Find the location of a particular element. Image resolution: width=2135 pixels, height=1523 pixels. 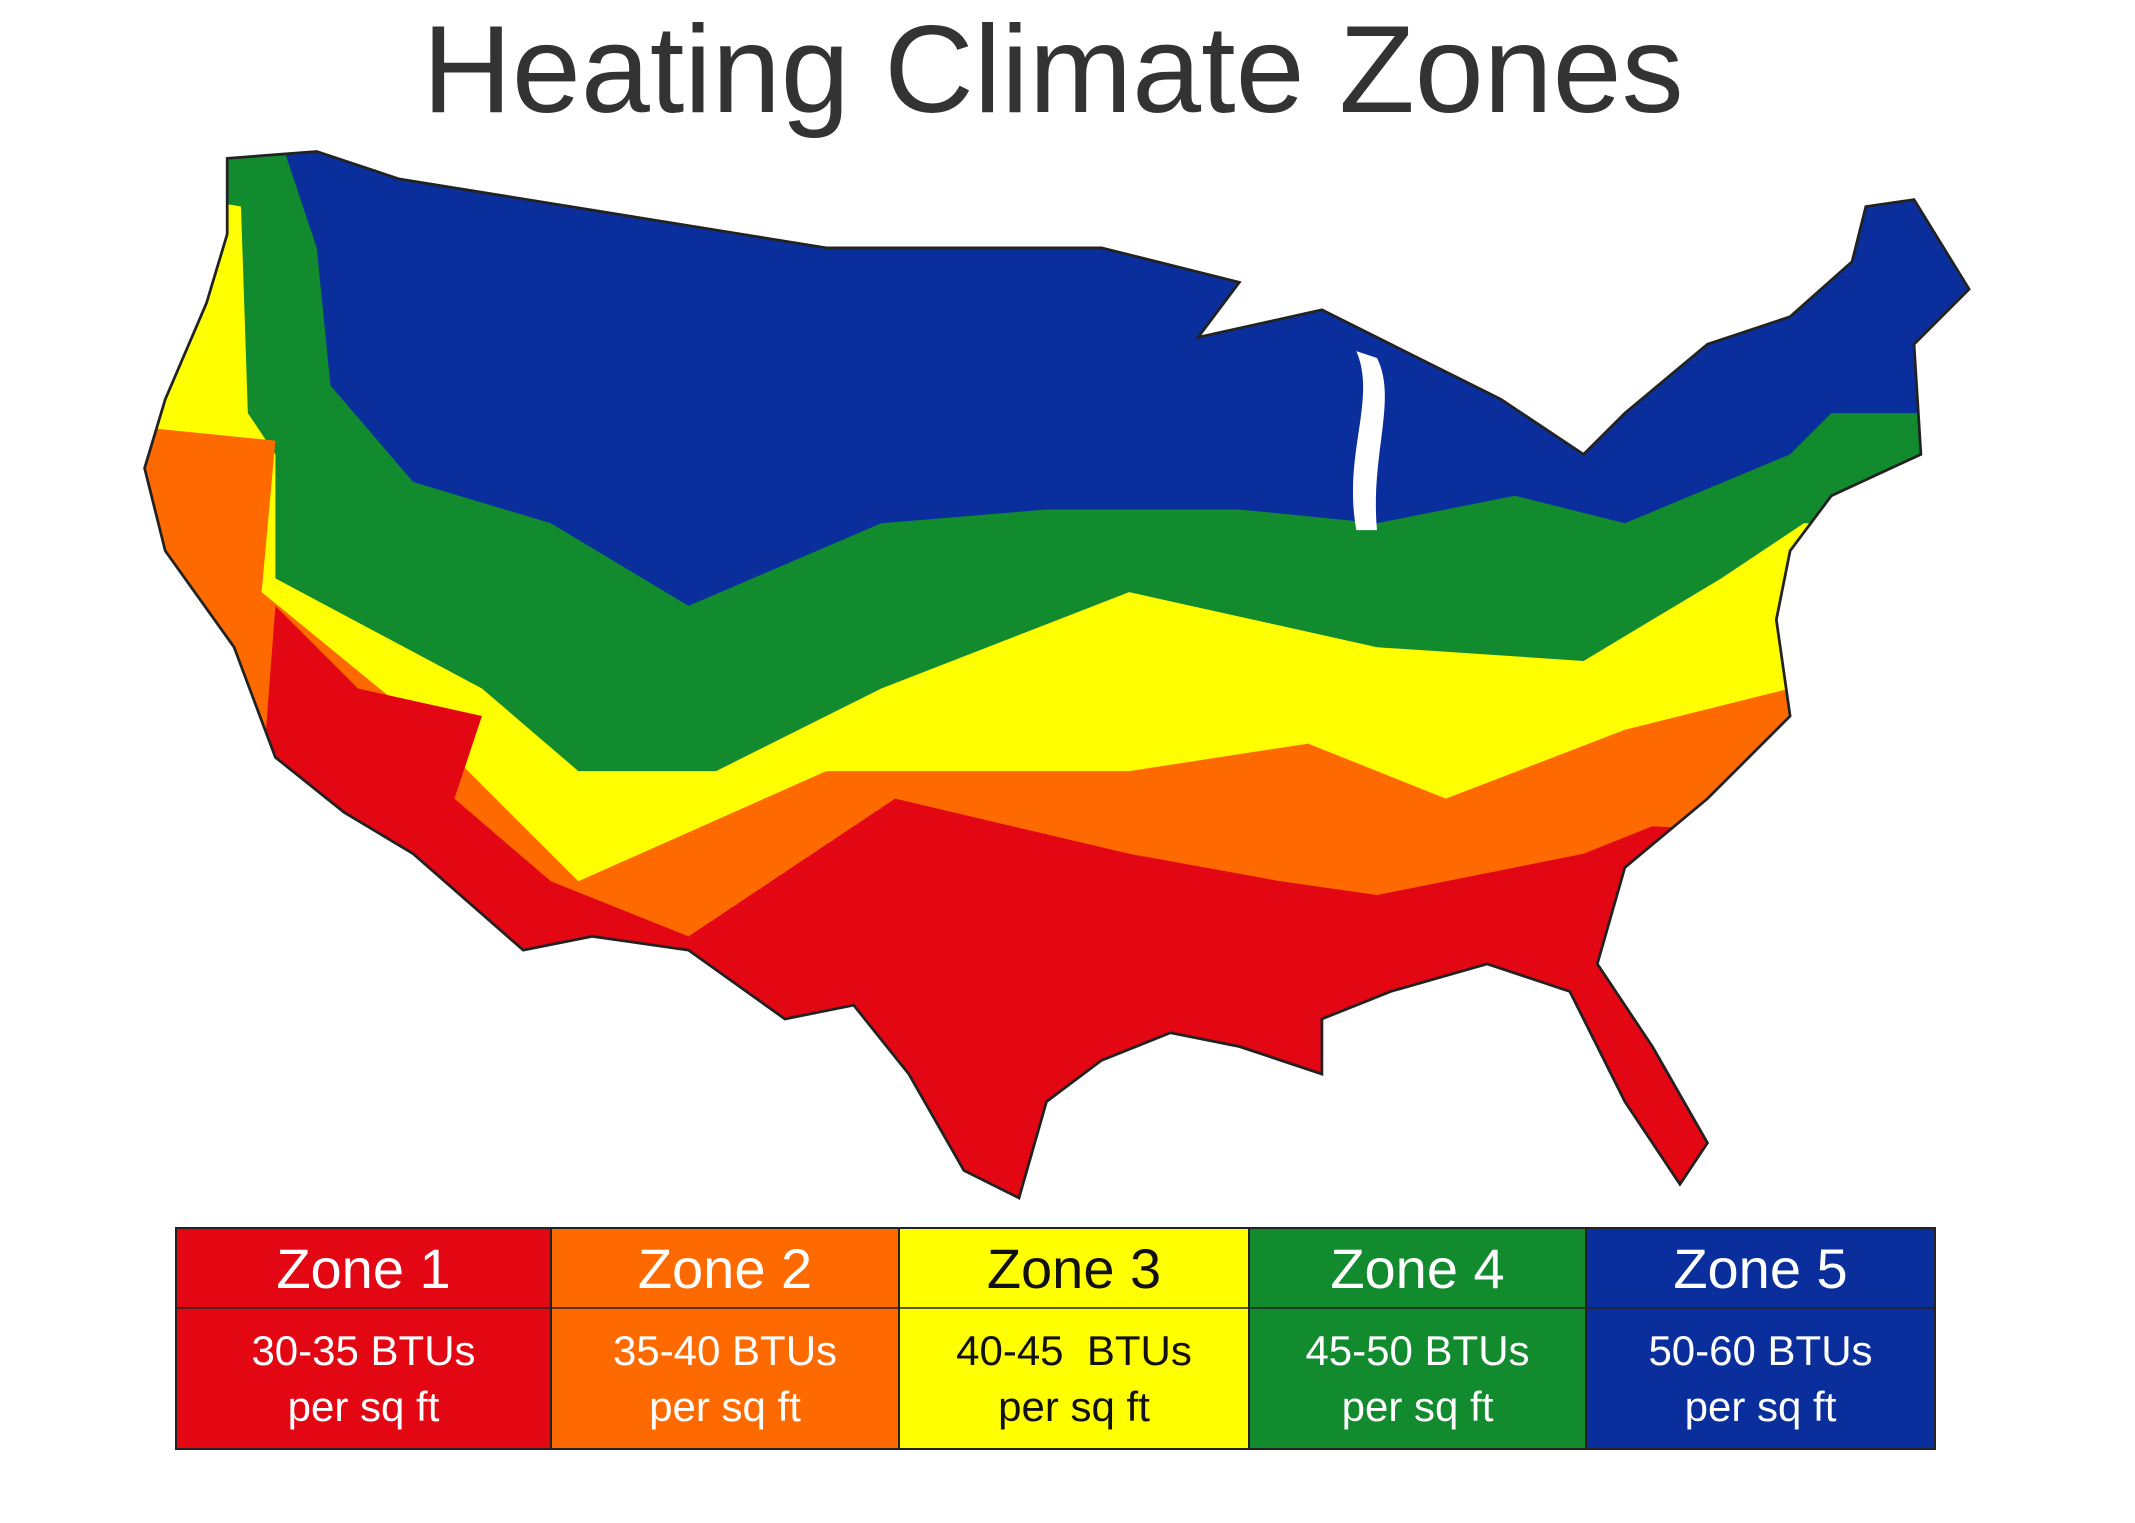

zone-name: Zone 5 is located at coordinates (1760, 1268).